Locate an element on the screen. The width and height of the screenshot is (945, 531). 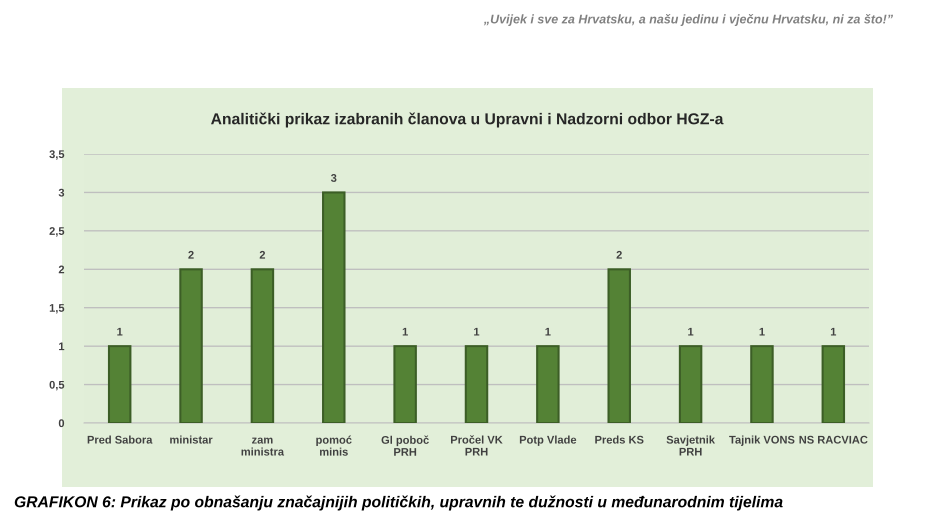
y-tick-label: 2,5 is located at coordinates (56, 232).